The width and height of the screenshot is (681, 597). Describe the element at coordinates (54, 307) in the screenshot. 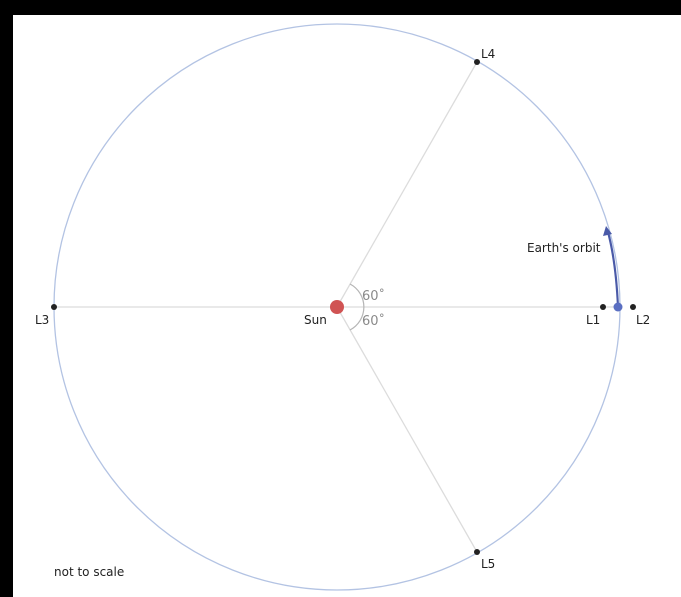

I see `l3-point` at that location.